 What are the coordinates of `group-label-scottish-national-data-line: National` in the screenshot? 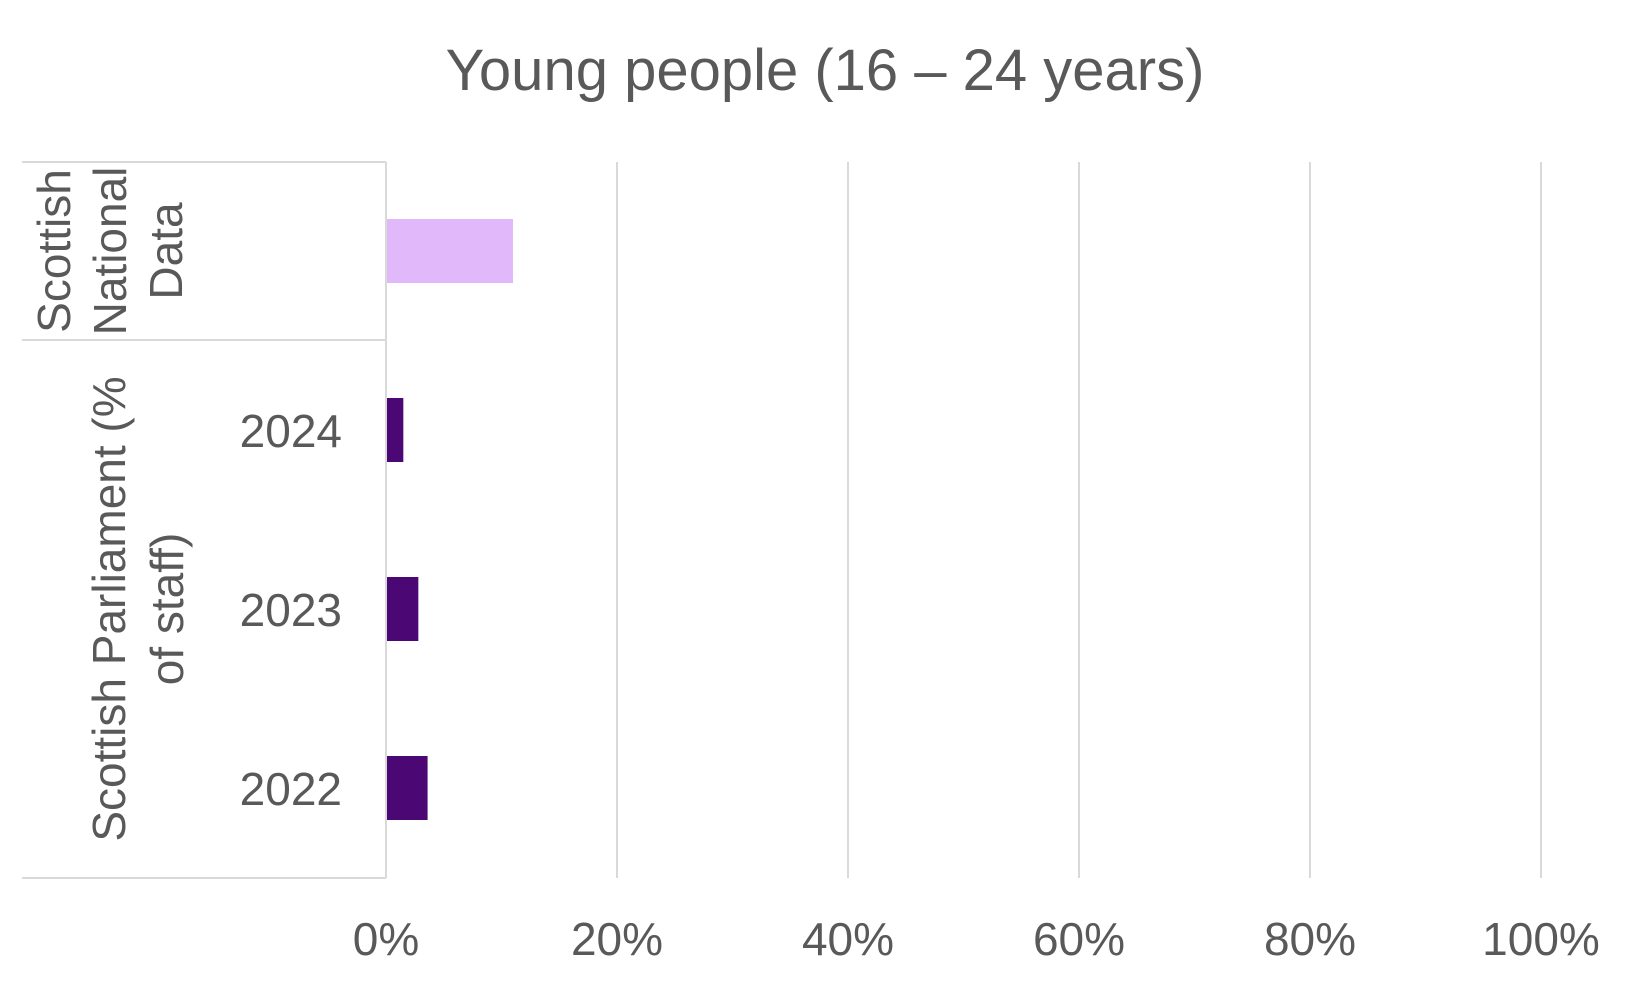 It's located at (110, 251).